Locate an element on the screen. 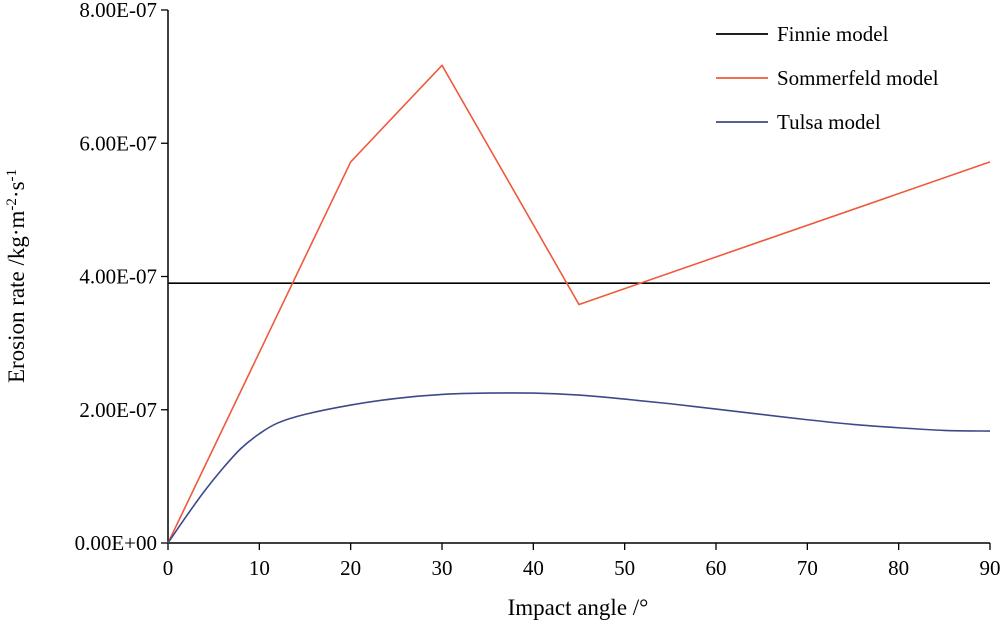 This screenshot has width=1005, height=629. x-tick-label: 20 is located at coordinates (350, 568).